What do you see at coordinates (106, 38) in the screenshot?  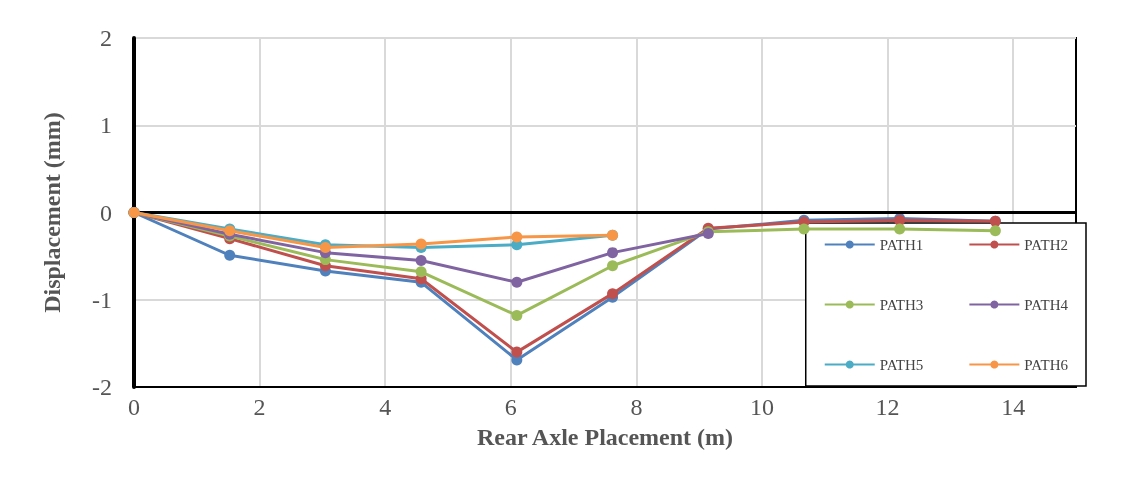 I see `y-tick-label: 2` at bounding box center [106, 38].